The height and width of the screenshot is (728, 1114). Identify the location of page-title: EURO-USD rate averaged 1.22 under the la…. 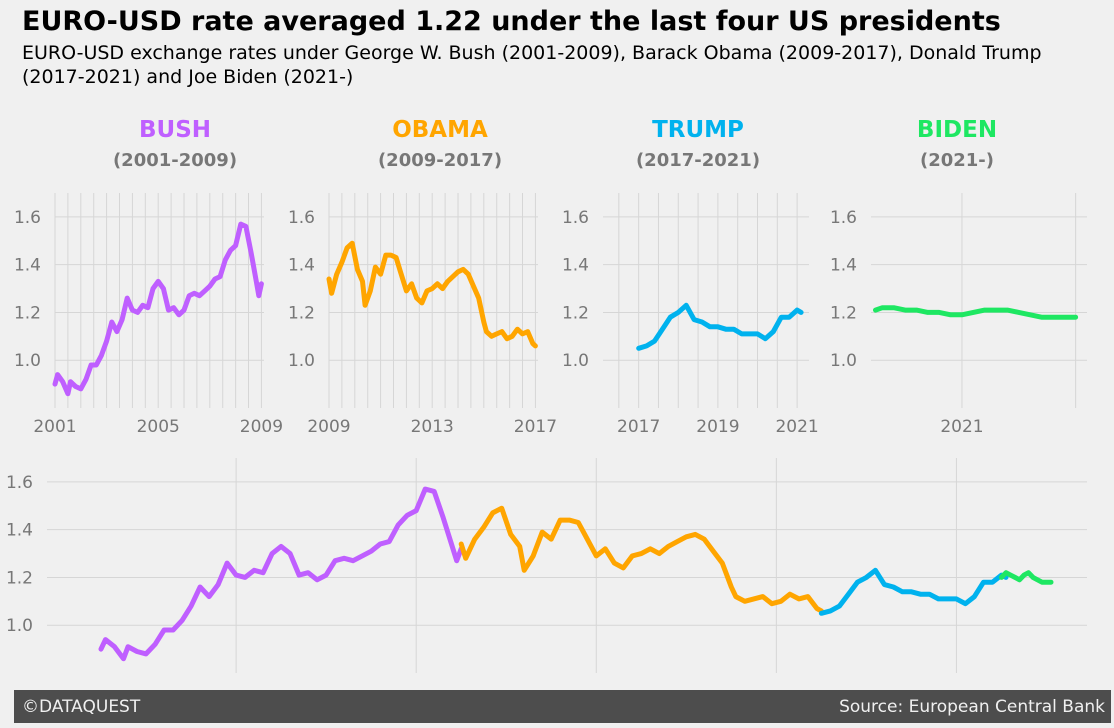
(511, 21).